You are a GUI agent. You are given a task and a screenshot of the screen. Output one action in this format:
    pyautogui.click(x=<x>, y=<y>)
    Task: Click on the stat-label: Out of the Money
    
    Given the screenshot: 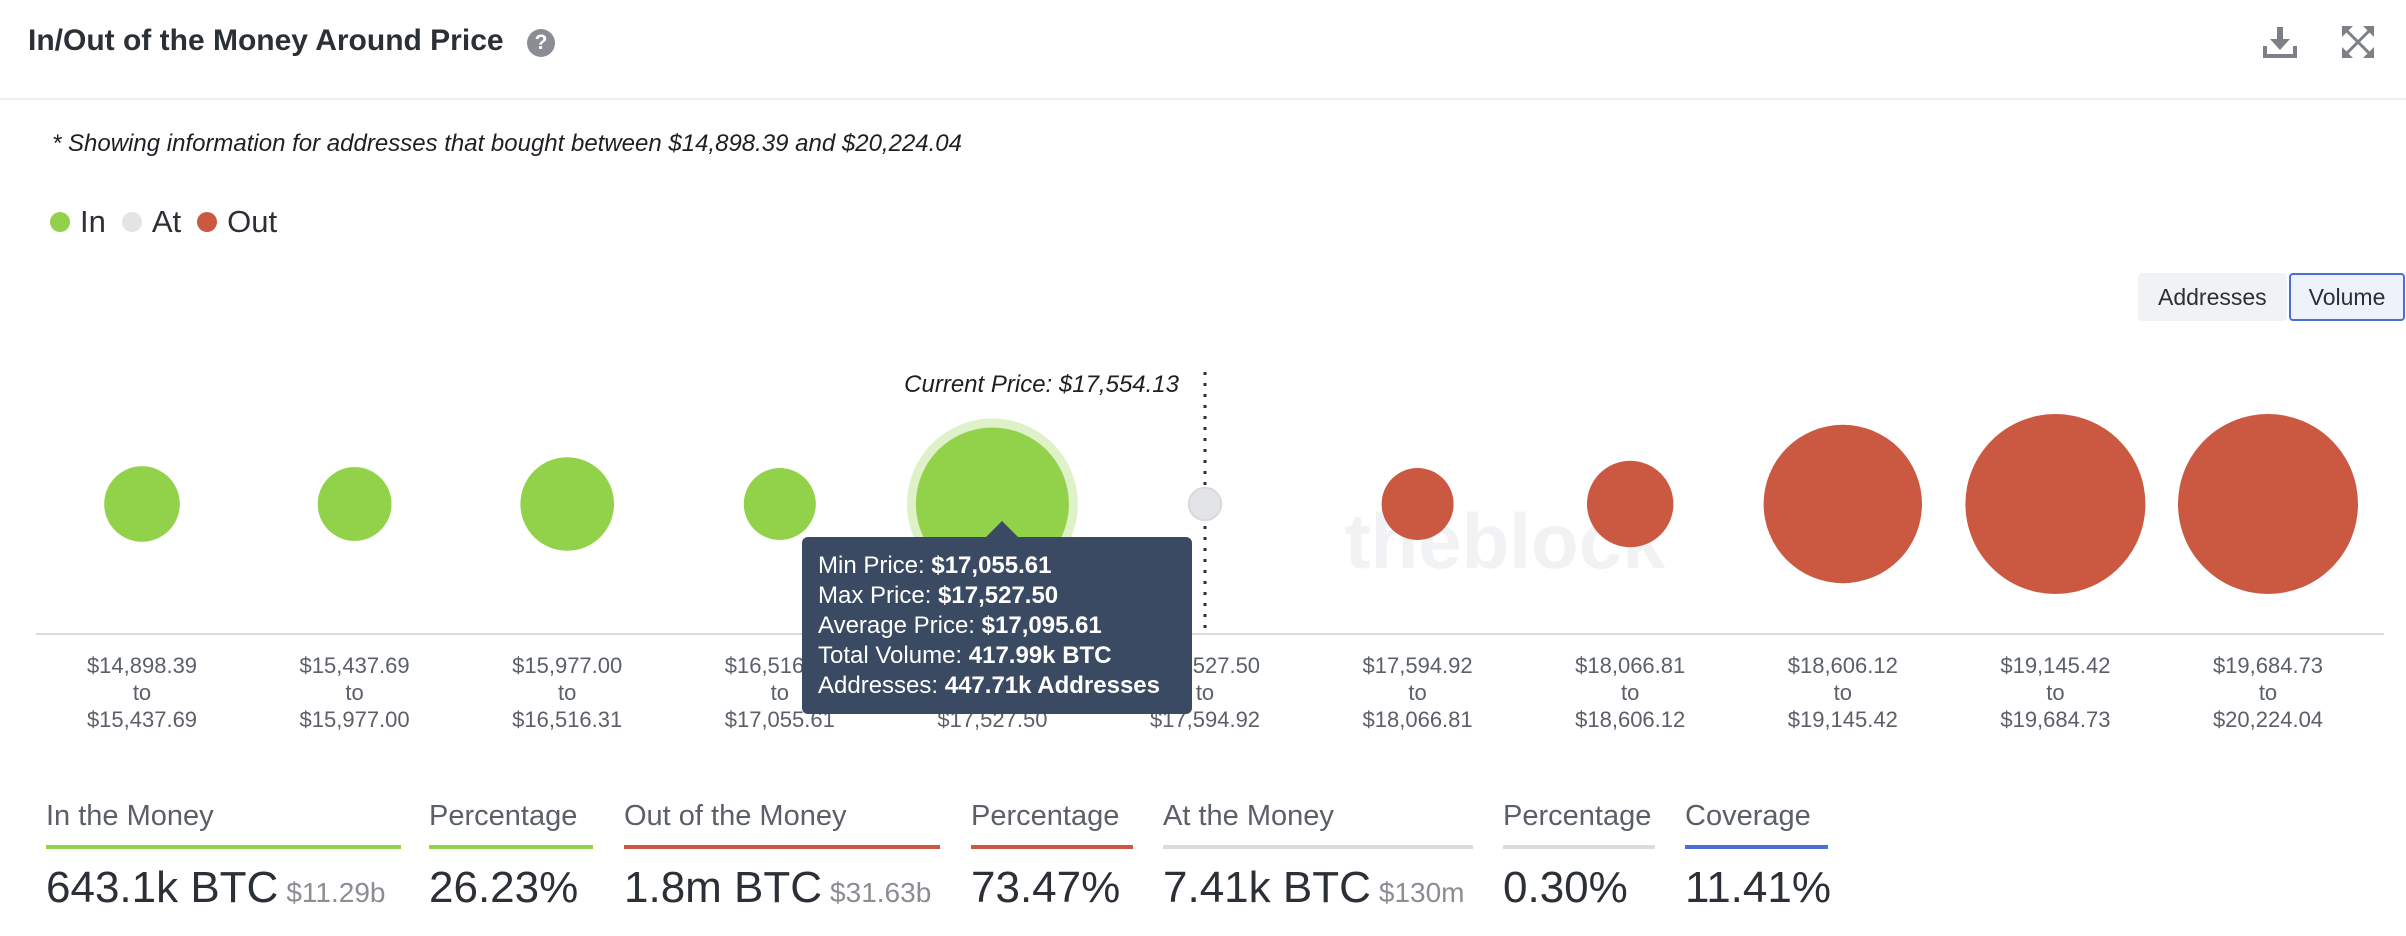 What is the action you would take?
    pyautogui.click(x=735, y=816)
    